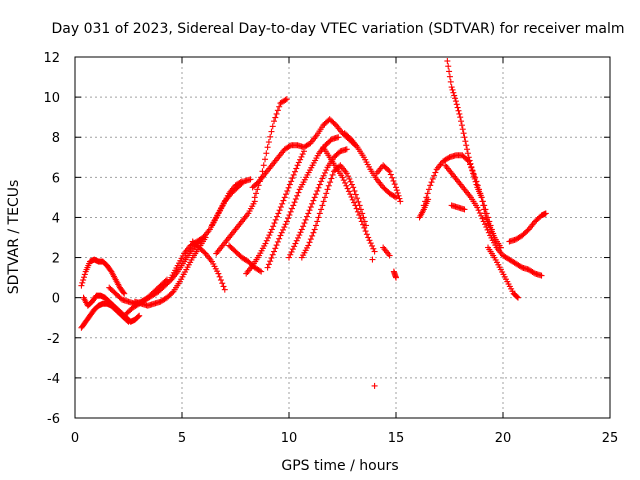 This screenshot has width=640, height=480. What do you see at coordinates (610, 438) in the screenshot?
I see `x-tick-label: 25` at bounding box center [610, 438].